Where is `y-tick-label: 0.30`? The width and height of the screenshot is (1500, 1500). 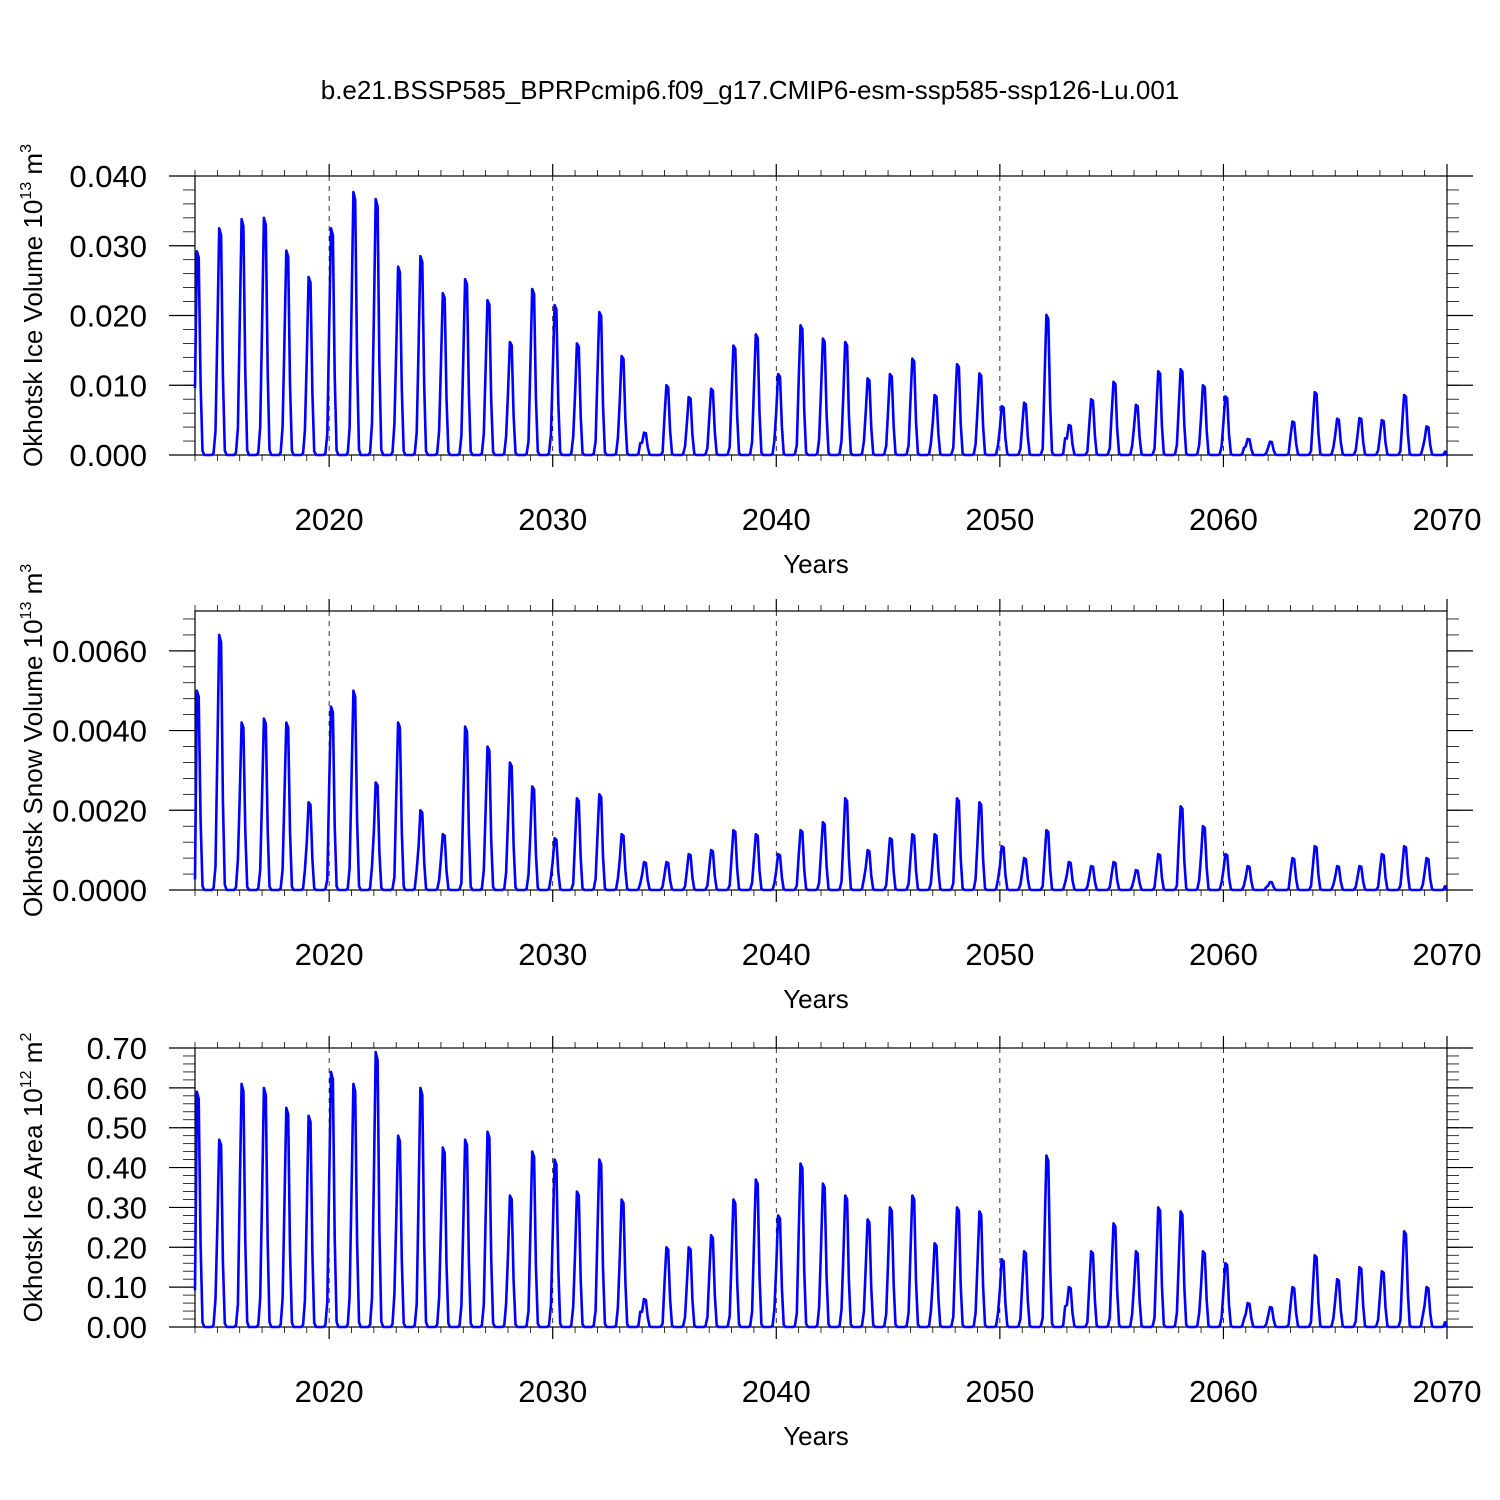 y-tick-label: 0.30 is located at coordinates (117, 1207).